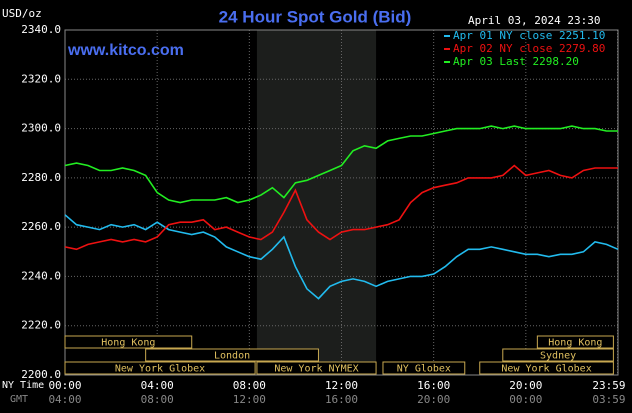  What do you see at coordinates (157, 385) in the screenshot?
I see `x-tick-label: 04:00` at bounding box center [157, 385].